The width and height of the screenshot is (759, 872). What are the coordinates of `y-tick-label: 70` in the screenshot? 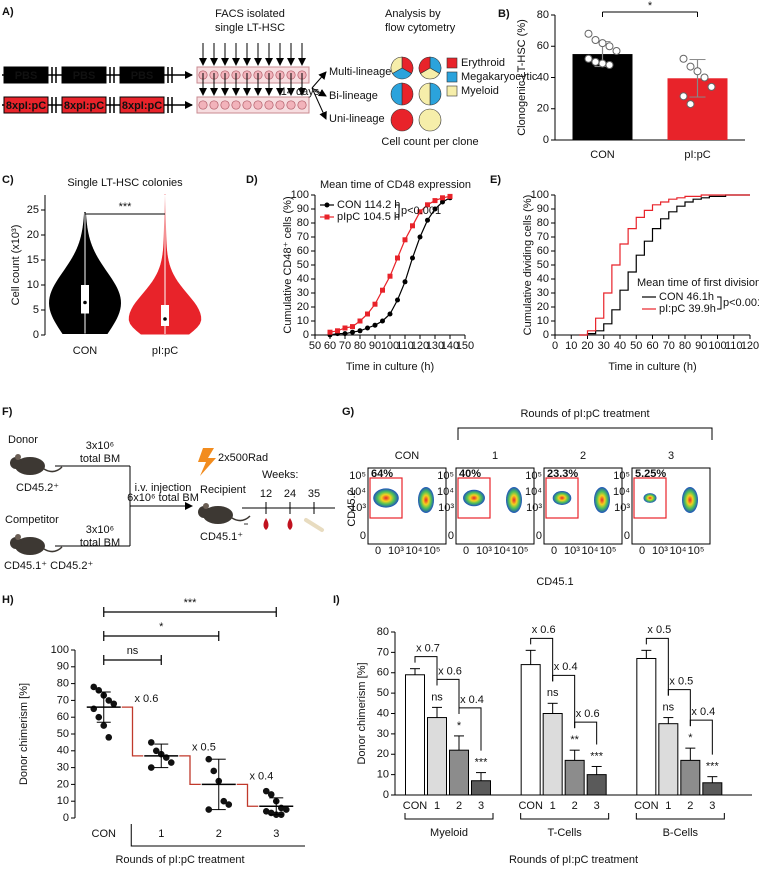 It's located at (543, 237).